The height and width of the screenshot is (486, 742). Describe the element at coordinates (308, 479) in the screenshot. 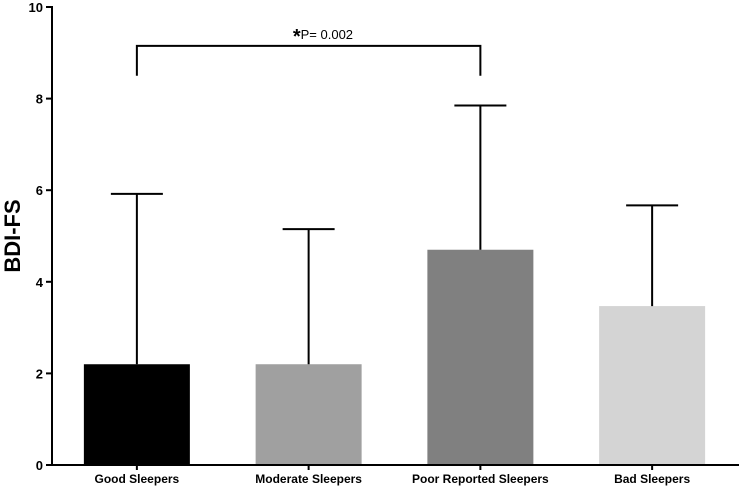

I see `x-tick-label: Moderate Sleepers` at that location.